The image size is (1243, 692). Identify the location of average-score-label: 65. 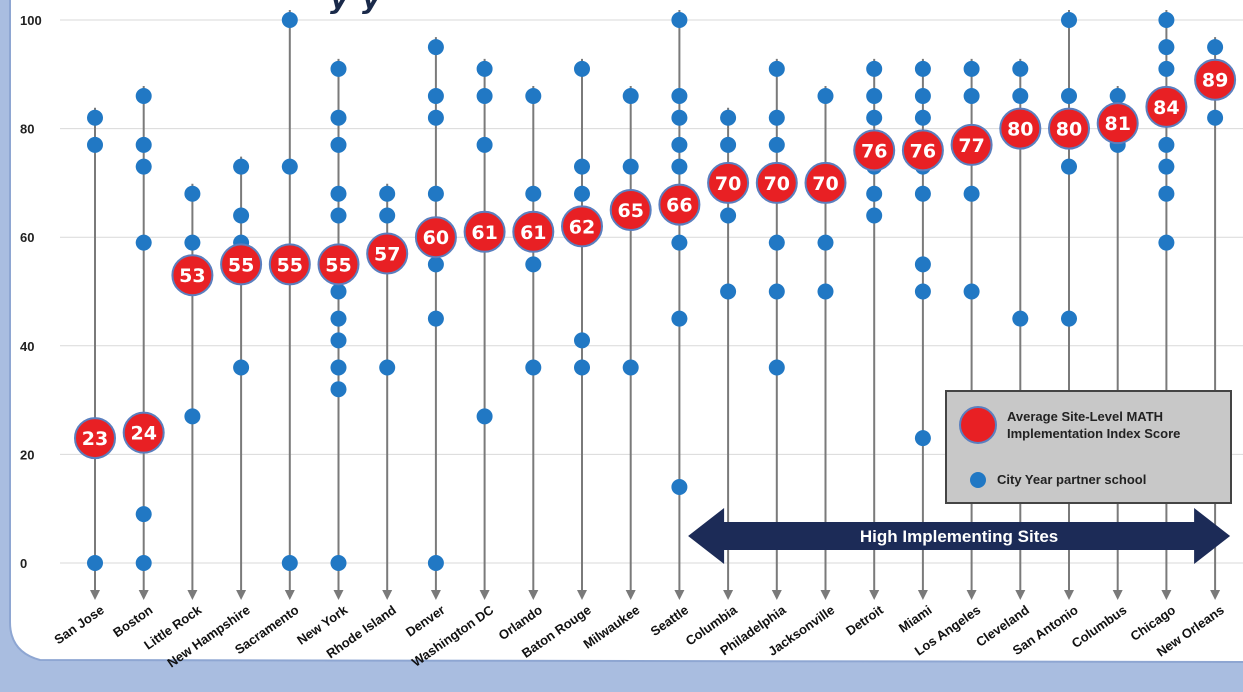
(630, 211).